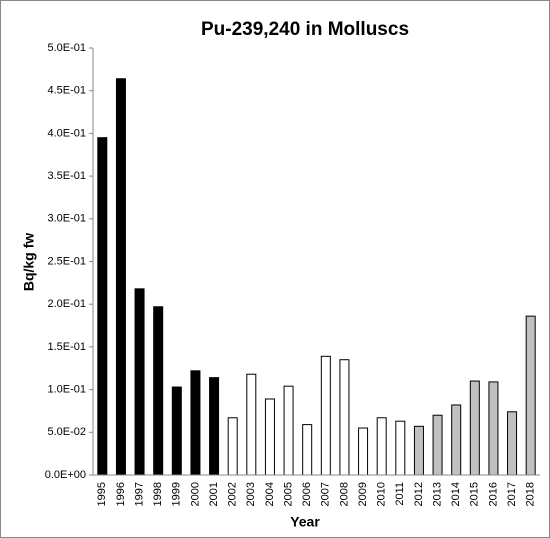  What do you see at coordinates (214, 494) in the screenshot?
I see `x-tick-label: 2001` at bounding box center [214, 494].